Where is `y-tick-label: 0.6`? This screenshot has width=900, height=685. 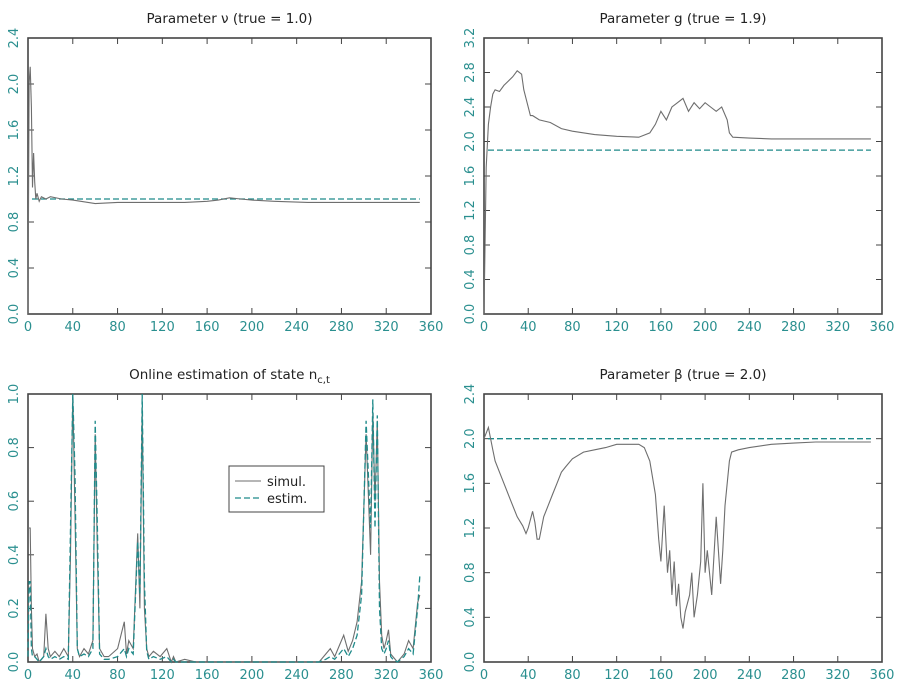
y-tick-label: 0.6 is located at coordinates (14, 501).